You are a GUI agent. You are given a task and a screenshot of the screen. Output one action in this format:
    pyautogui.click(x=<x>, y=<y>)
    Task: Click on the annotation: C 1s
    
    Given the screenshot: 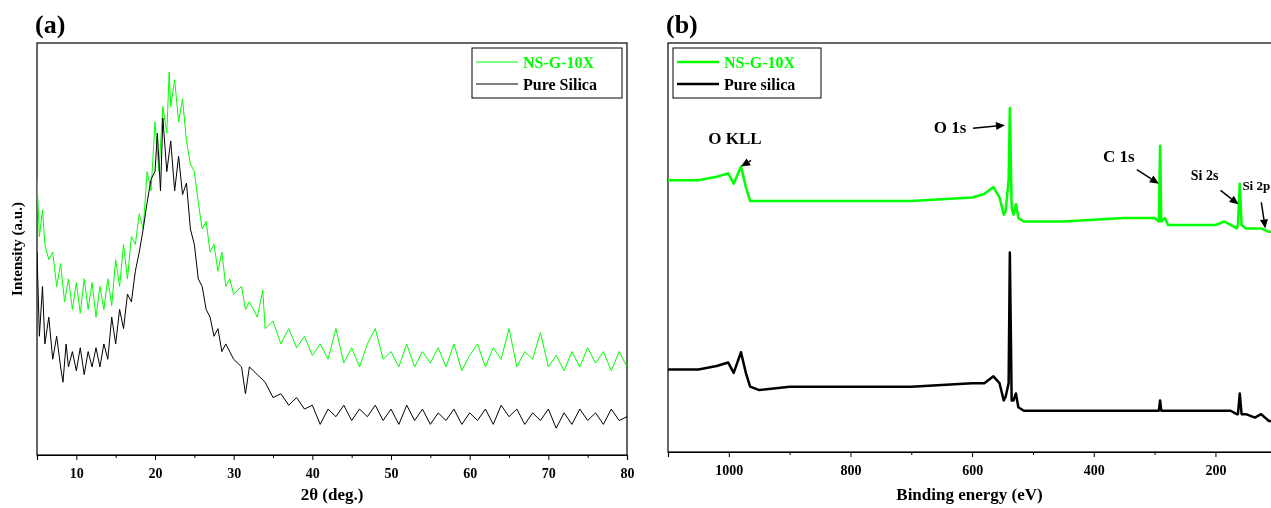 What is the action you would take?
    pyautogui.click(x=1119, y=156)
    